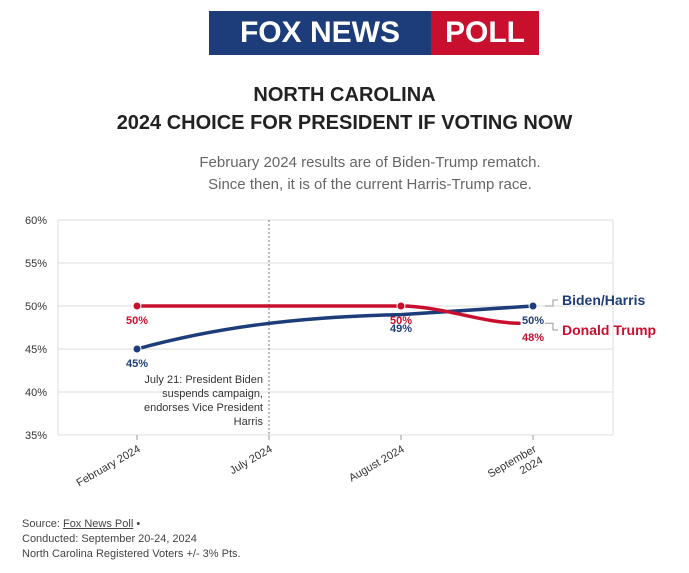  Describe the element at coordinates (137, 321) in the screenshot. I see `data-label-trump-feb: 50%` at that location.